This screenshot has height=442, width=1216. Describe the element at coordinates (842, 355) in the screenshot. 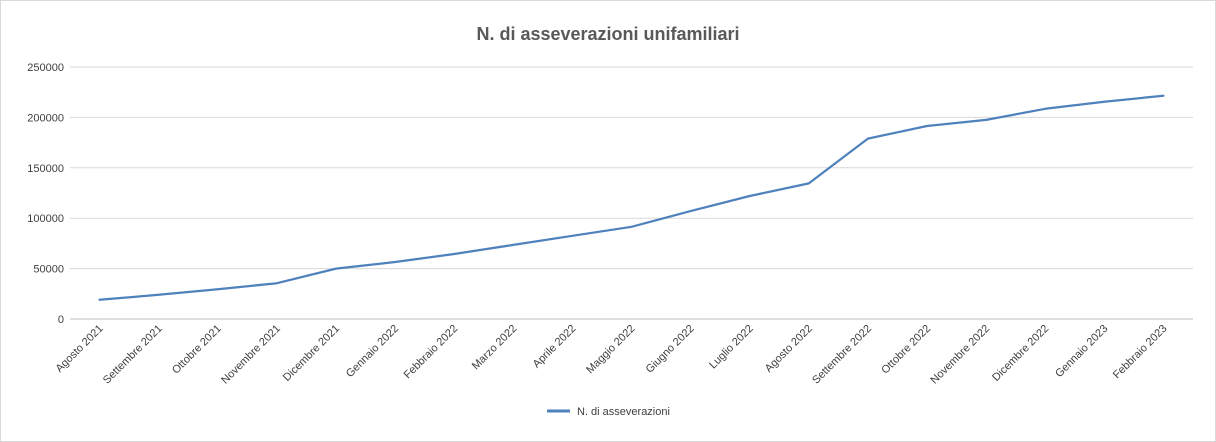

I see `x-tick-label: Settembre 2022` at that location.